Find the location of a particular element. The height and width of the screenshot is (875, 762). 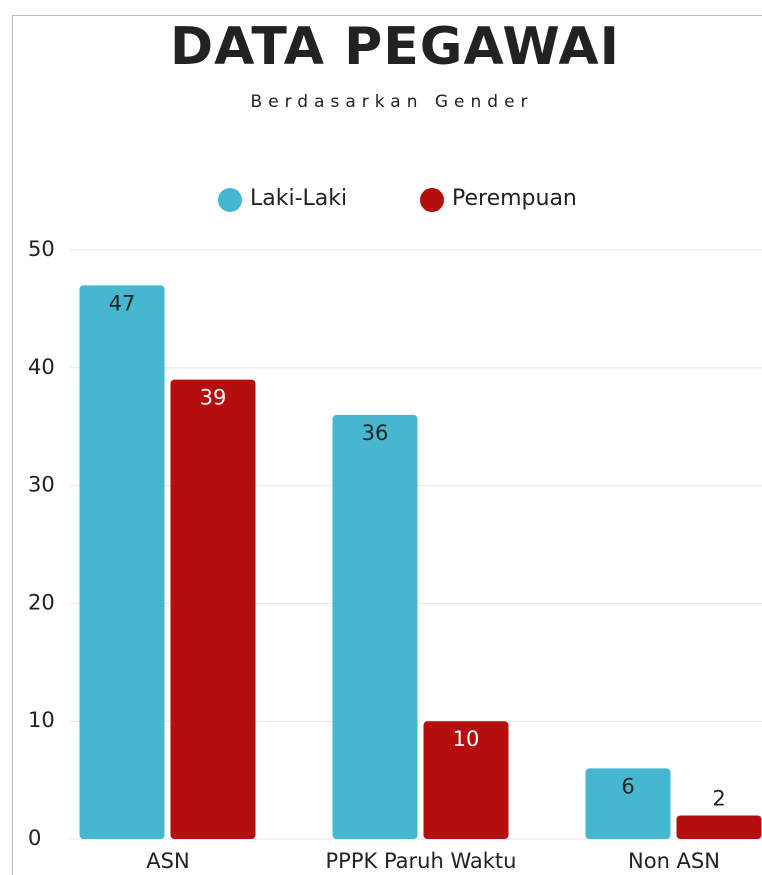

y-tick-label: 40 is located at coordinates (41, 367).